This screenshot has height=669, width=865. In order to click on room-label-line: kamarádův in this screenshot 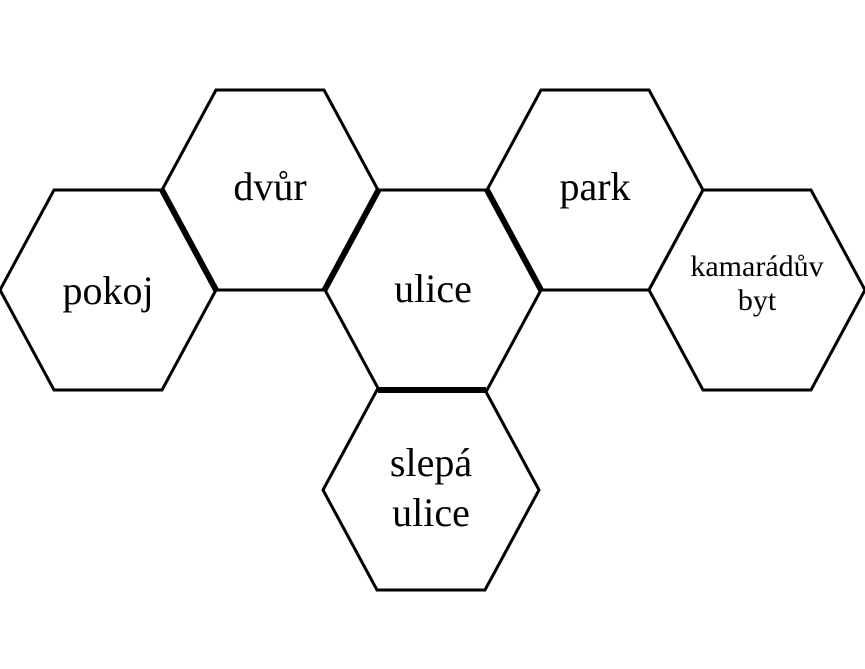, I will do `click(756, 266)`.